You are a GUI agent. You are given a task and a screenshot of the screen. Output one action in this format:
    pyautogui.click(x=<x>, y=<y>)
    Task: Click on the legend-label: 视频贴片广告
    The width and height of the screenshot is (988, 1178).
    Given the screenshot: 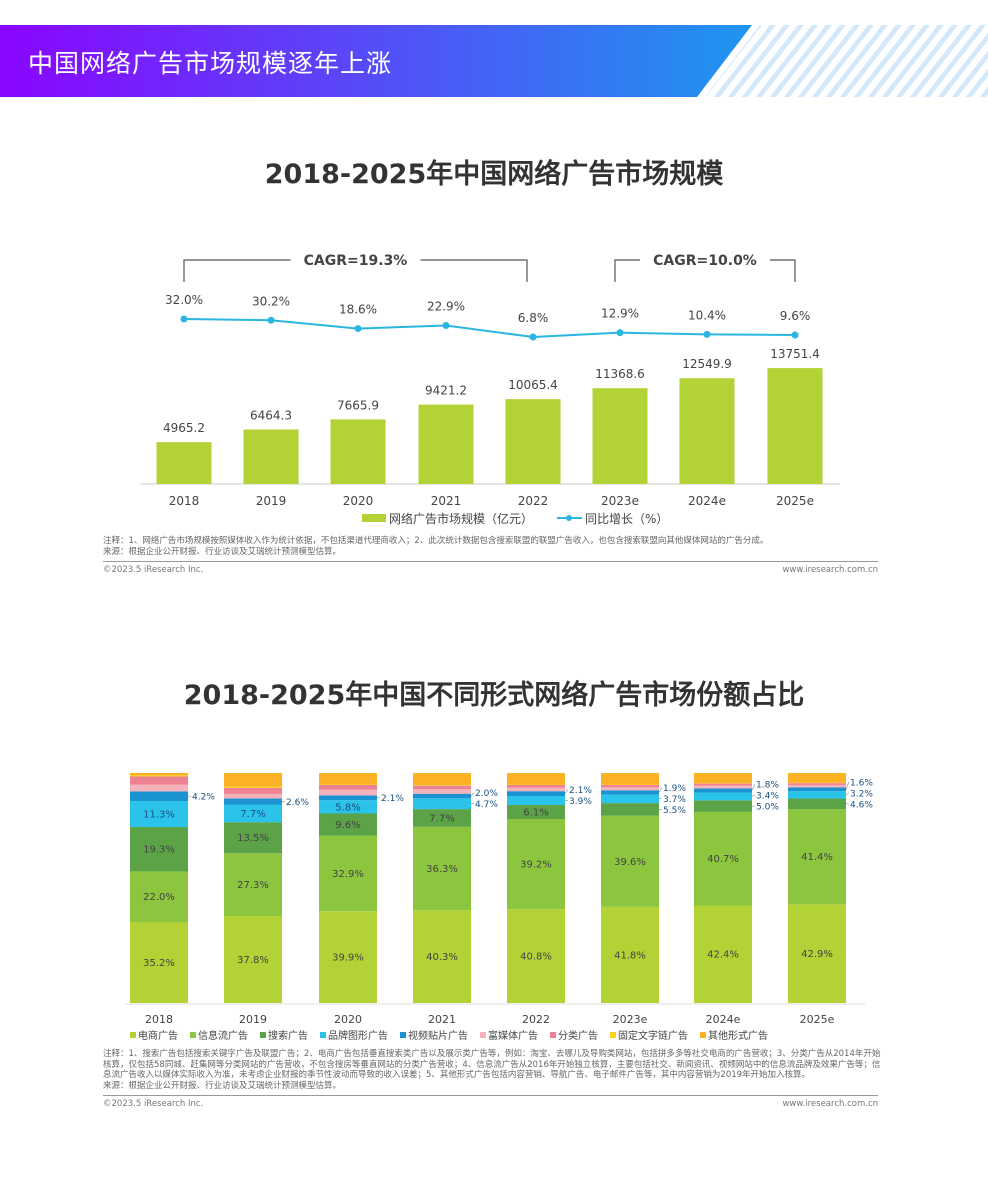 What is the action you would take?
    pyautogui.click(x=438, y=1035)
    